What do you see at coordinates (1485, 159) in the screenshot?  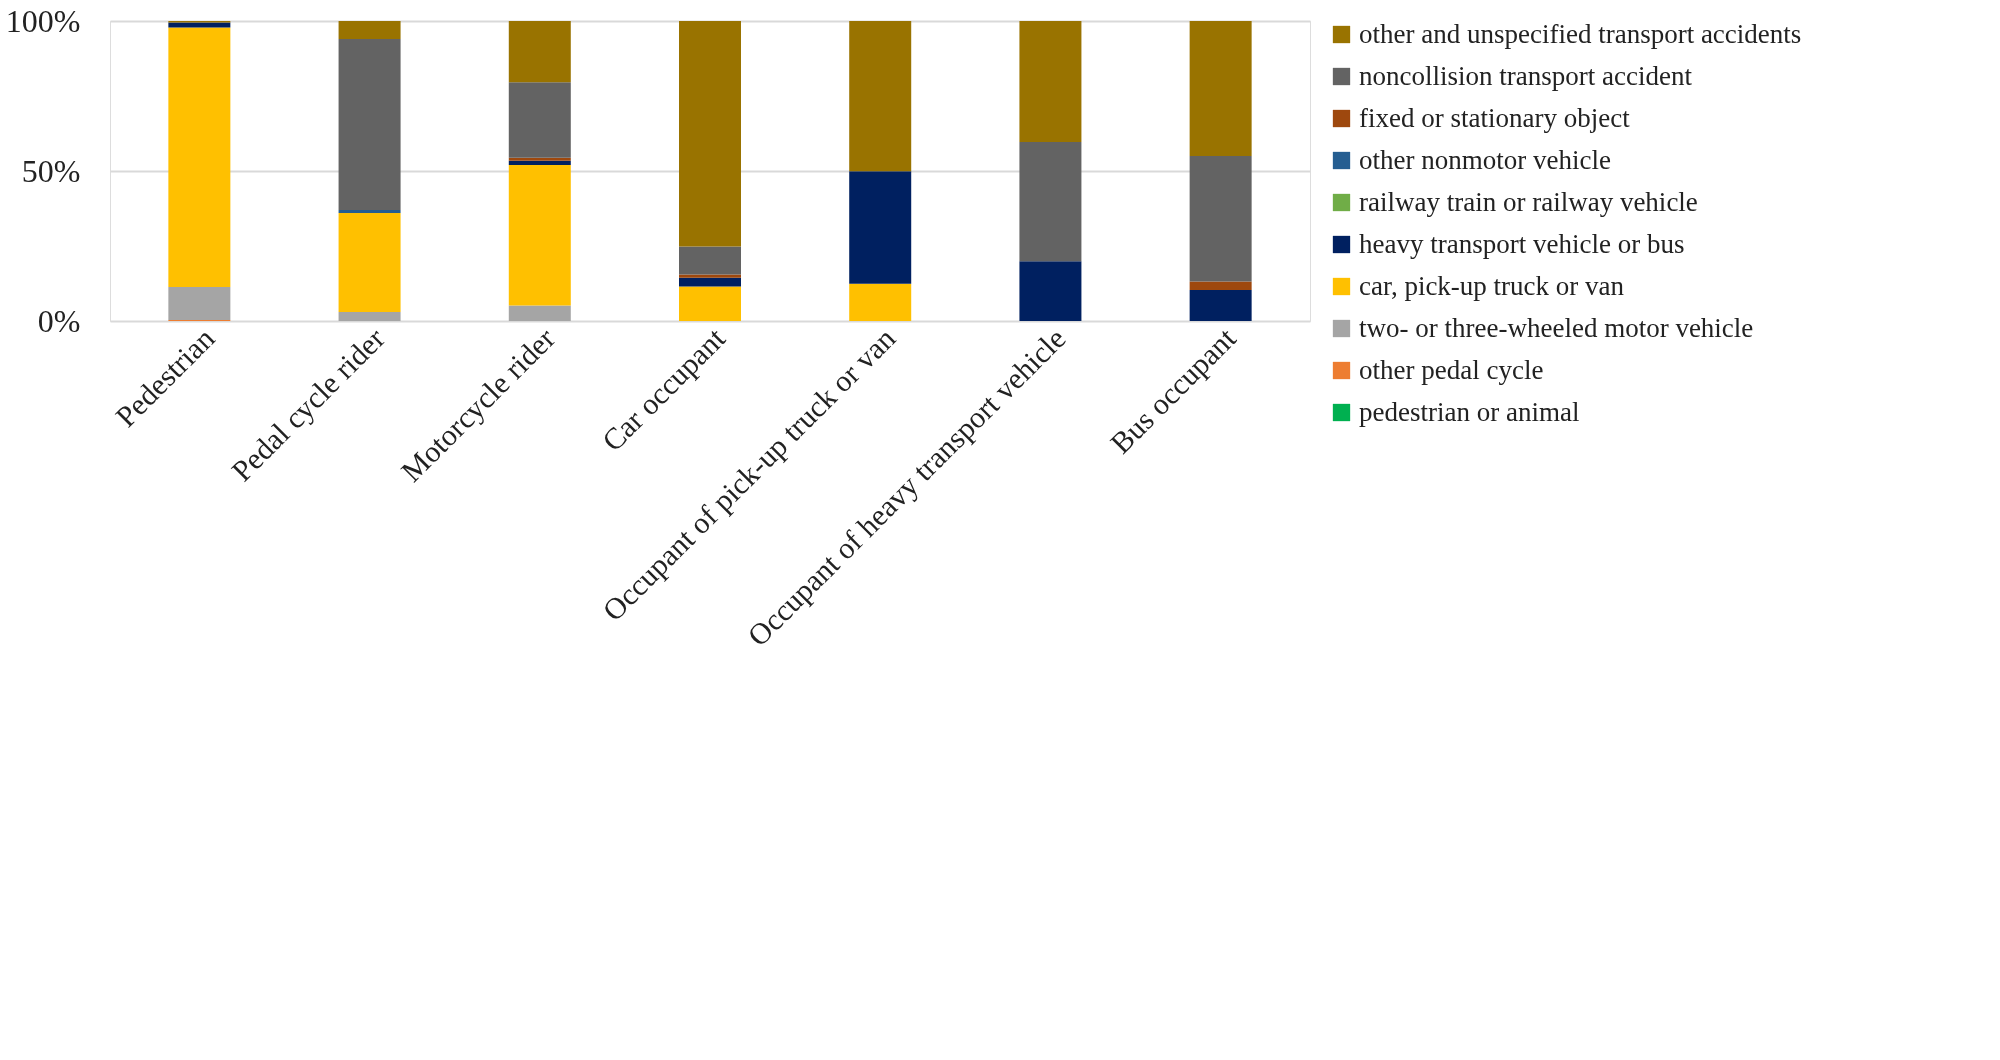 I see `legend-label: other nonmotor vehicle` at bounding box center [1485, 159].